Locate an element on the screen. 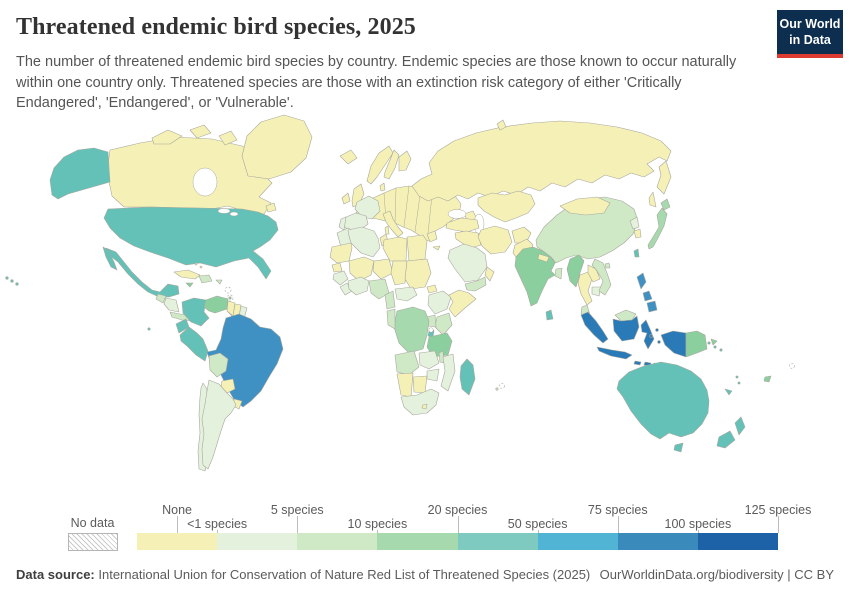 This screenshot has height=600, width=850. country-mauritania is located at coordinates (341, 253).